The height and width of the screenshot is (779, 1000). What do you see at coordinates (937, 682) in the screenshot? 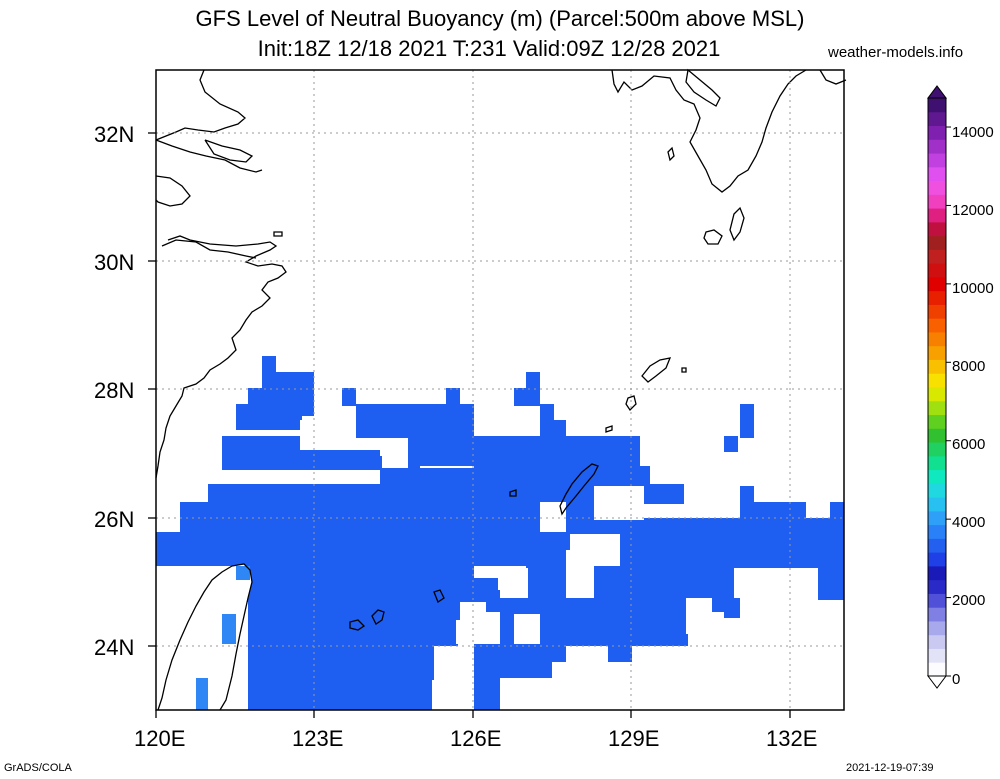
I see `colorbar-min-arrow` at bounding box center [937, 682].